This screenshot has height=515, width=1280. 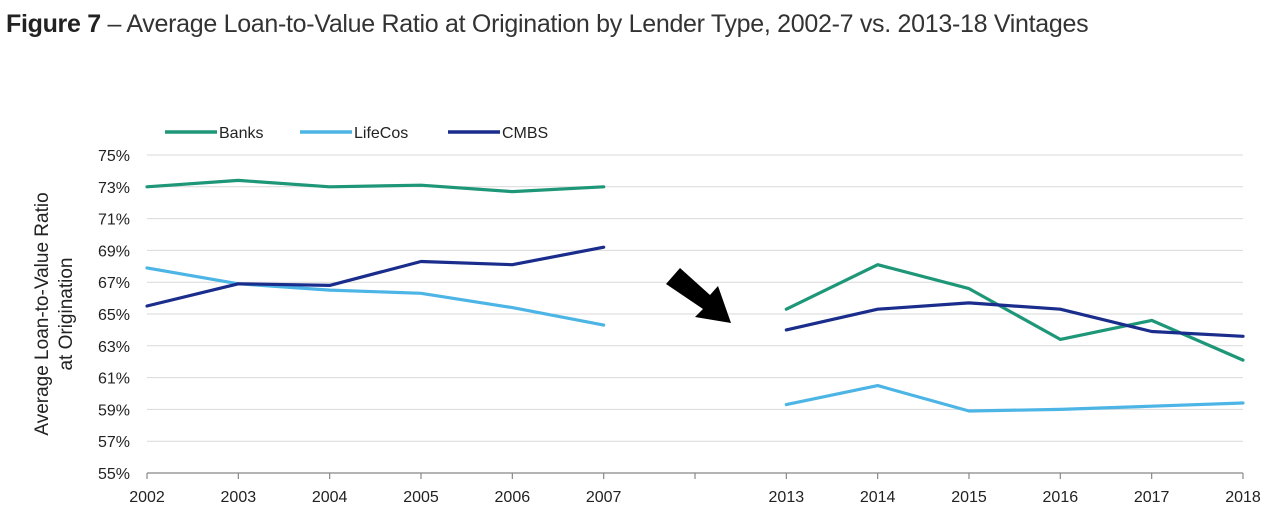 I want to click on legend: Banks LifeCos CMBS, so click(x=356, y=133).